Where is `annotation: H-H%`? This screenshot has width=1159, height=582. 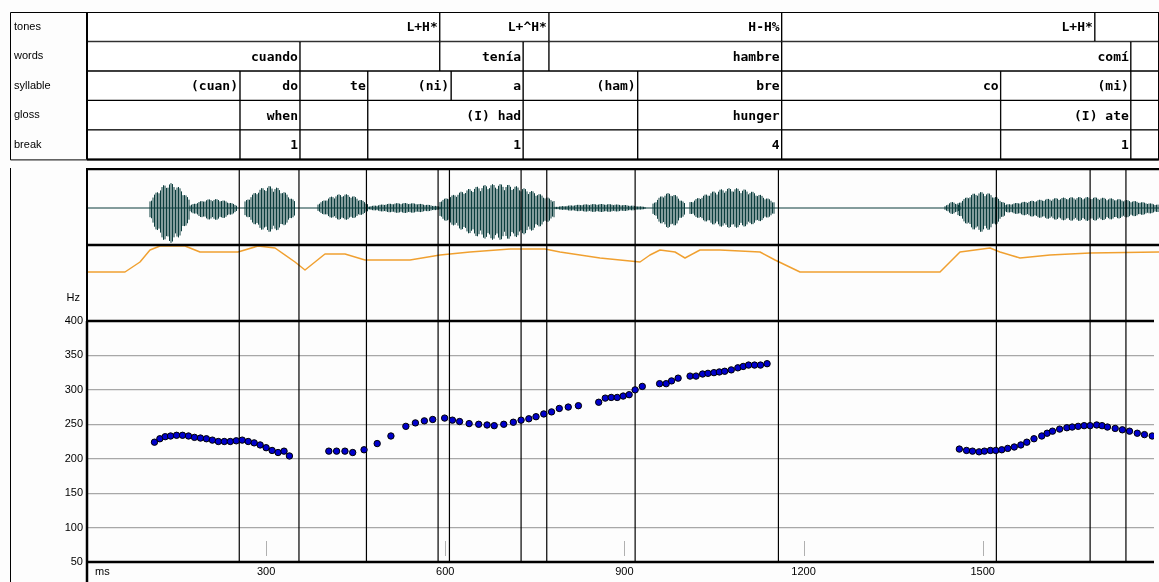
annotation: H-H% is located at coordinates (764, 27).